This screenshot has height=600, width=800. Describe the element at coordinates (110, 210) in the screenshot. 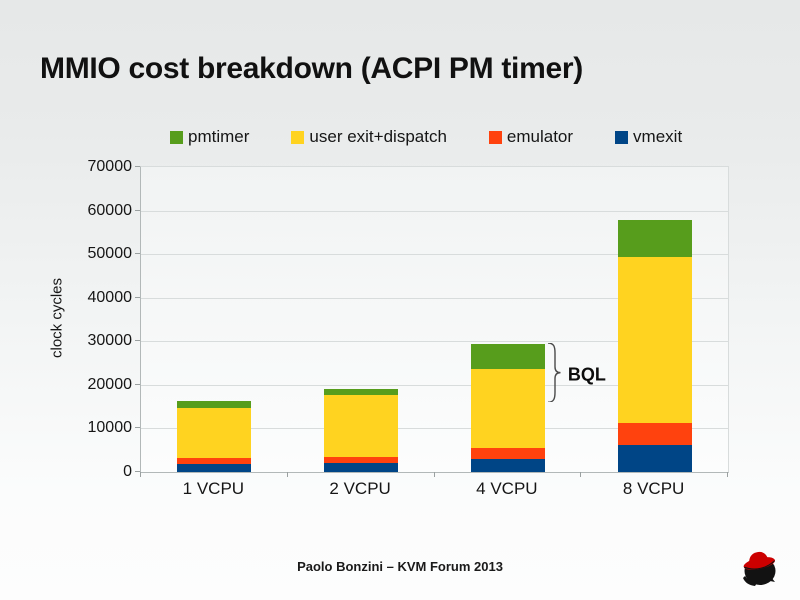

I see `y-tick-label-60000: 60000` at that location.